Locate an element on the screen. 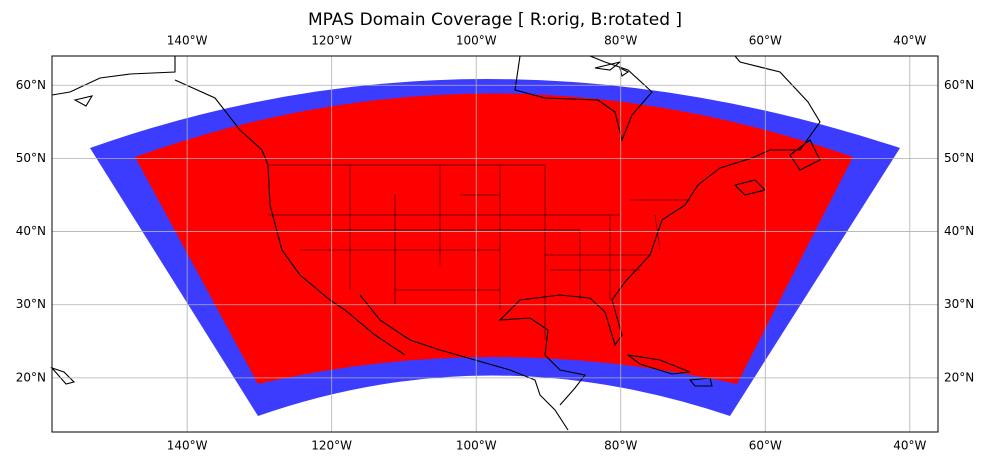 This screenshot has width=989, height=463. hudson-bay is located at coordinates (583, 98).